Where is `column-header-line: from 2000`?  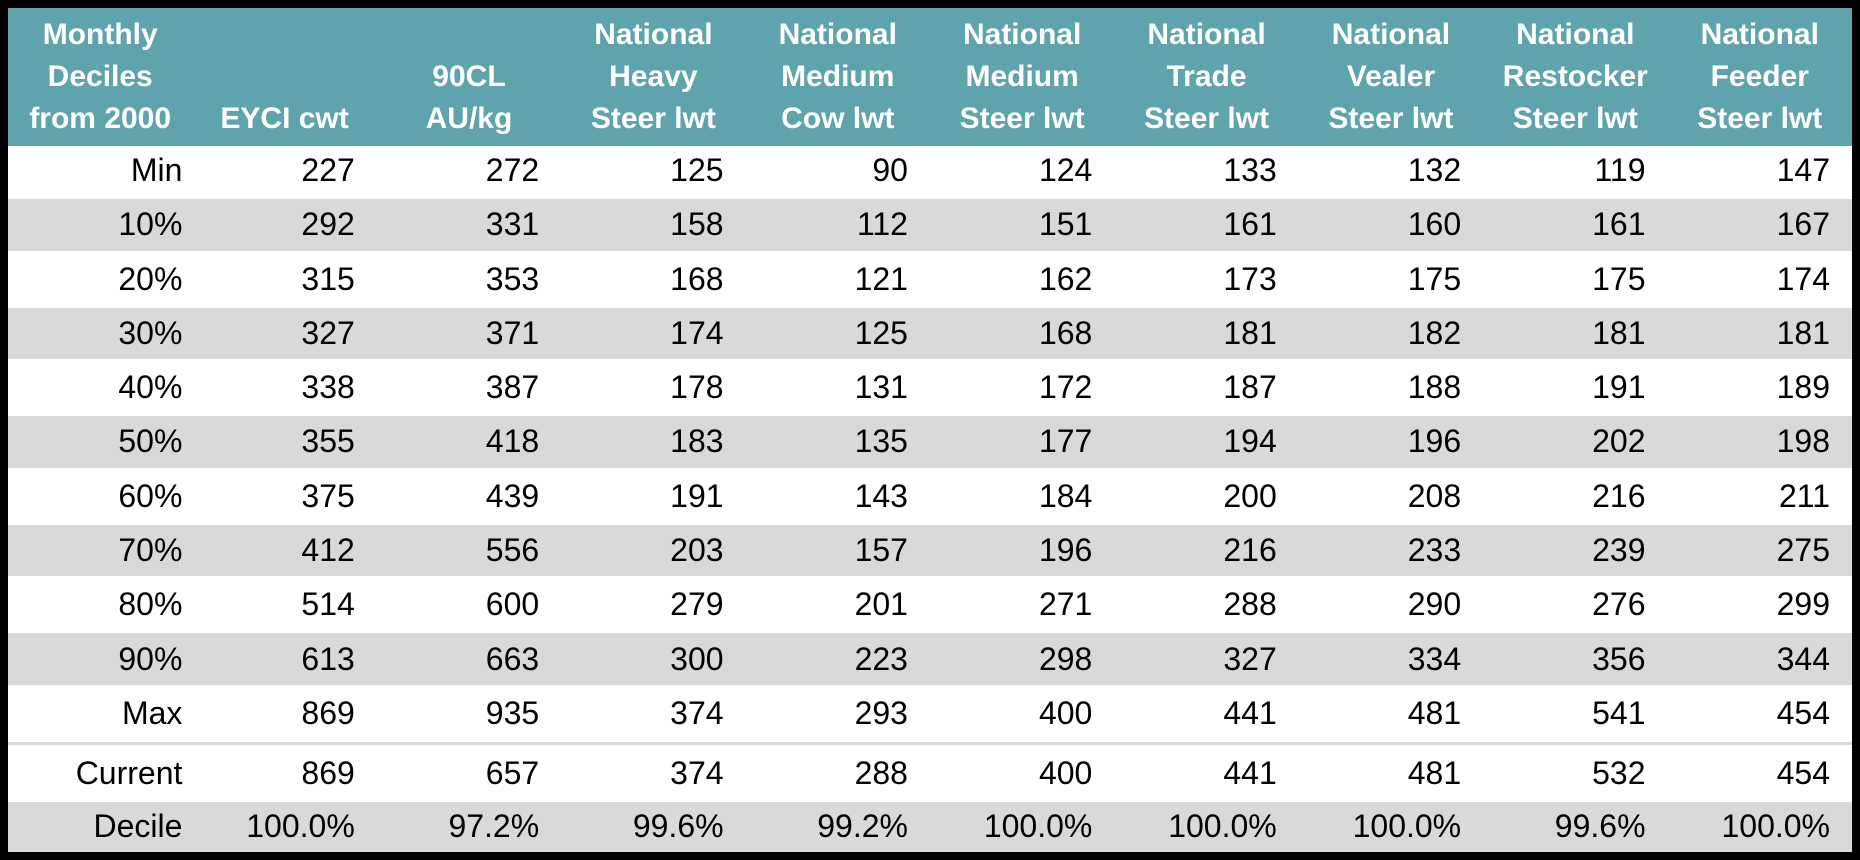
column-header-line: from 2000 is located at coordinates (100, 118).